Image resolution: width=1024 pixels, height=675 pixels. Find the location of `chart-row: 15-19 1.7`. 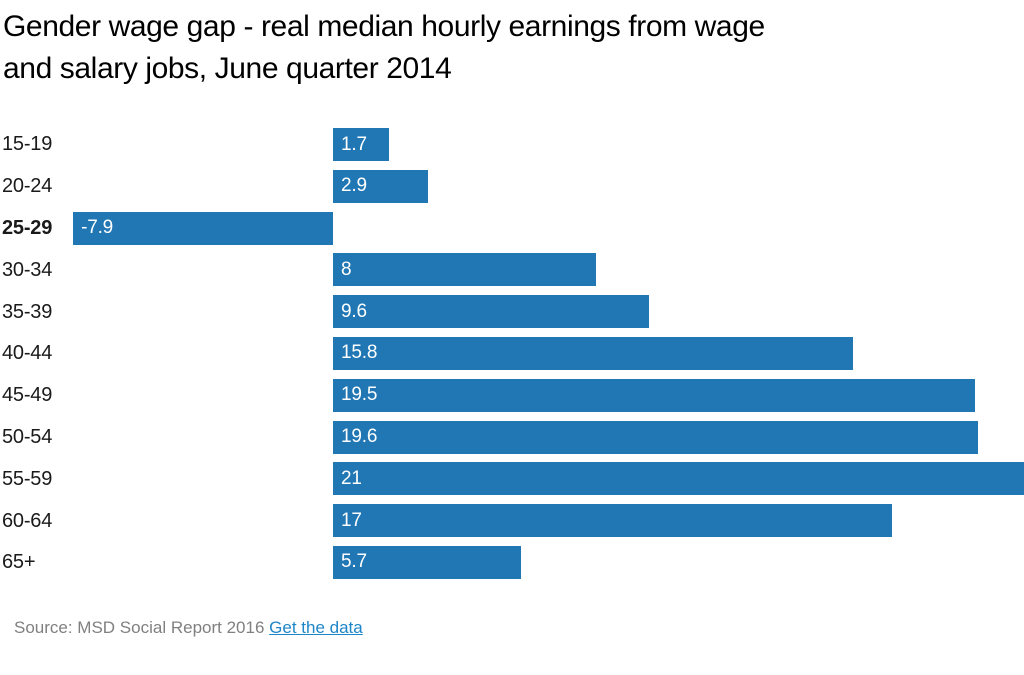

chart-row: 15-19 1.7 is located at coordinates (512, 145).